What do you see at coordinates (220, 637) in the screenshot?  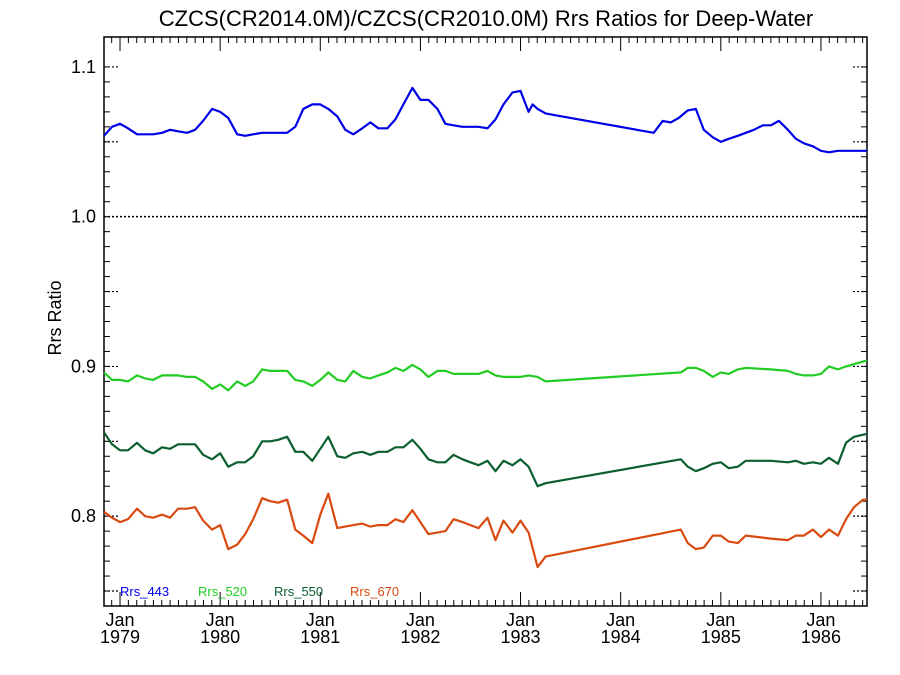 I see `x-tick-label-year: 1980` at bounding box center [220, 637].